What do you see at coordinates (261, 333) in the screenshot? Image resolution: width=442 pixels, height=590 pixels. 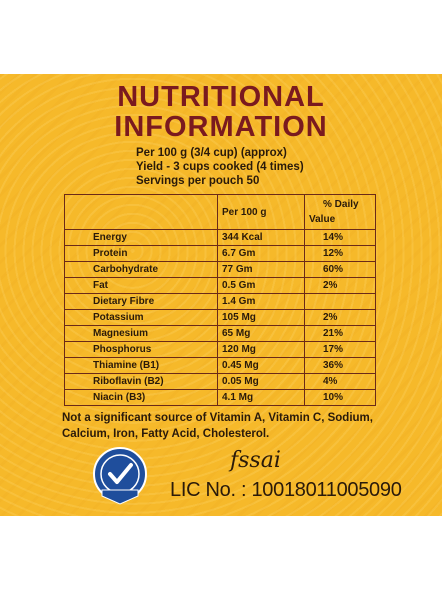 I see `nutrient-amount: 65 Mg` at bounding box center [261, 333].